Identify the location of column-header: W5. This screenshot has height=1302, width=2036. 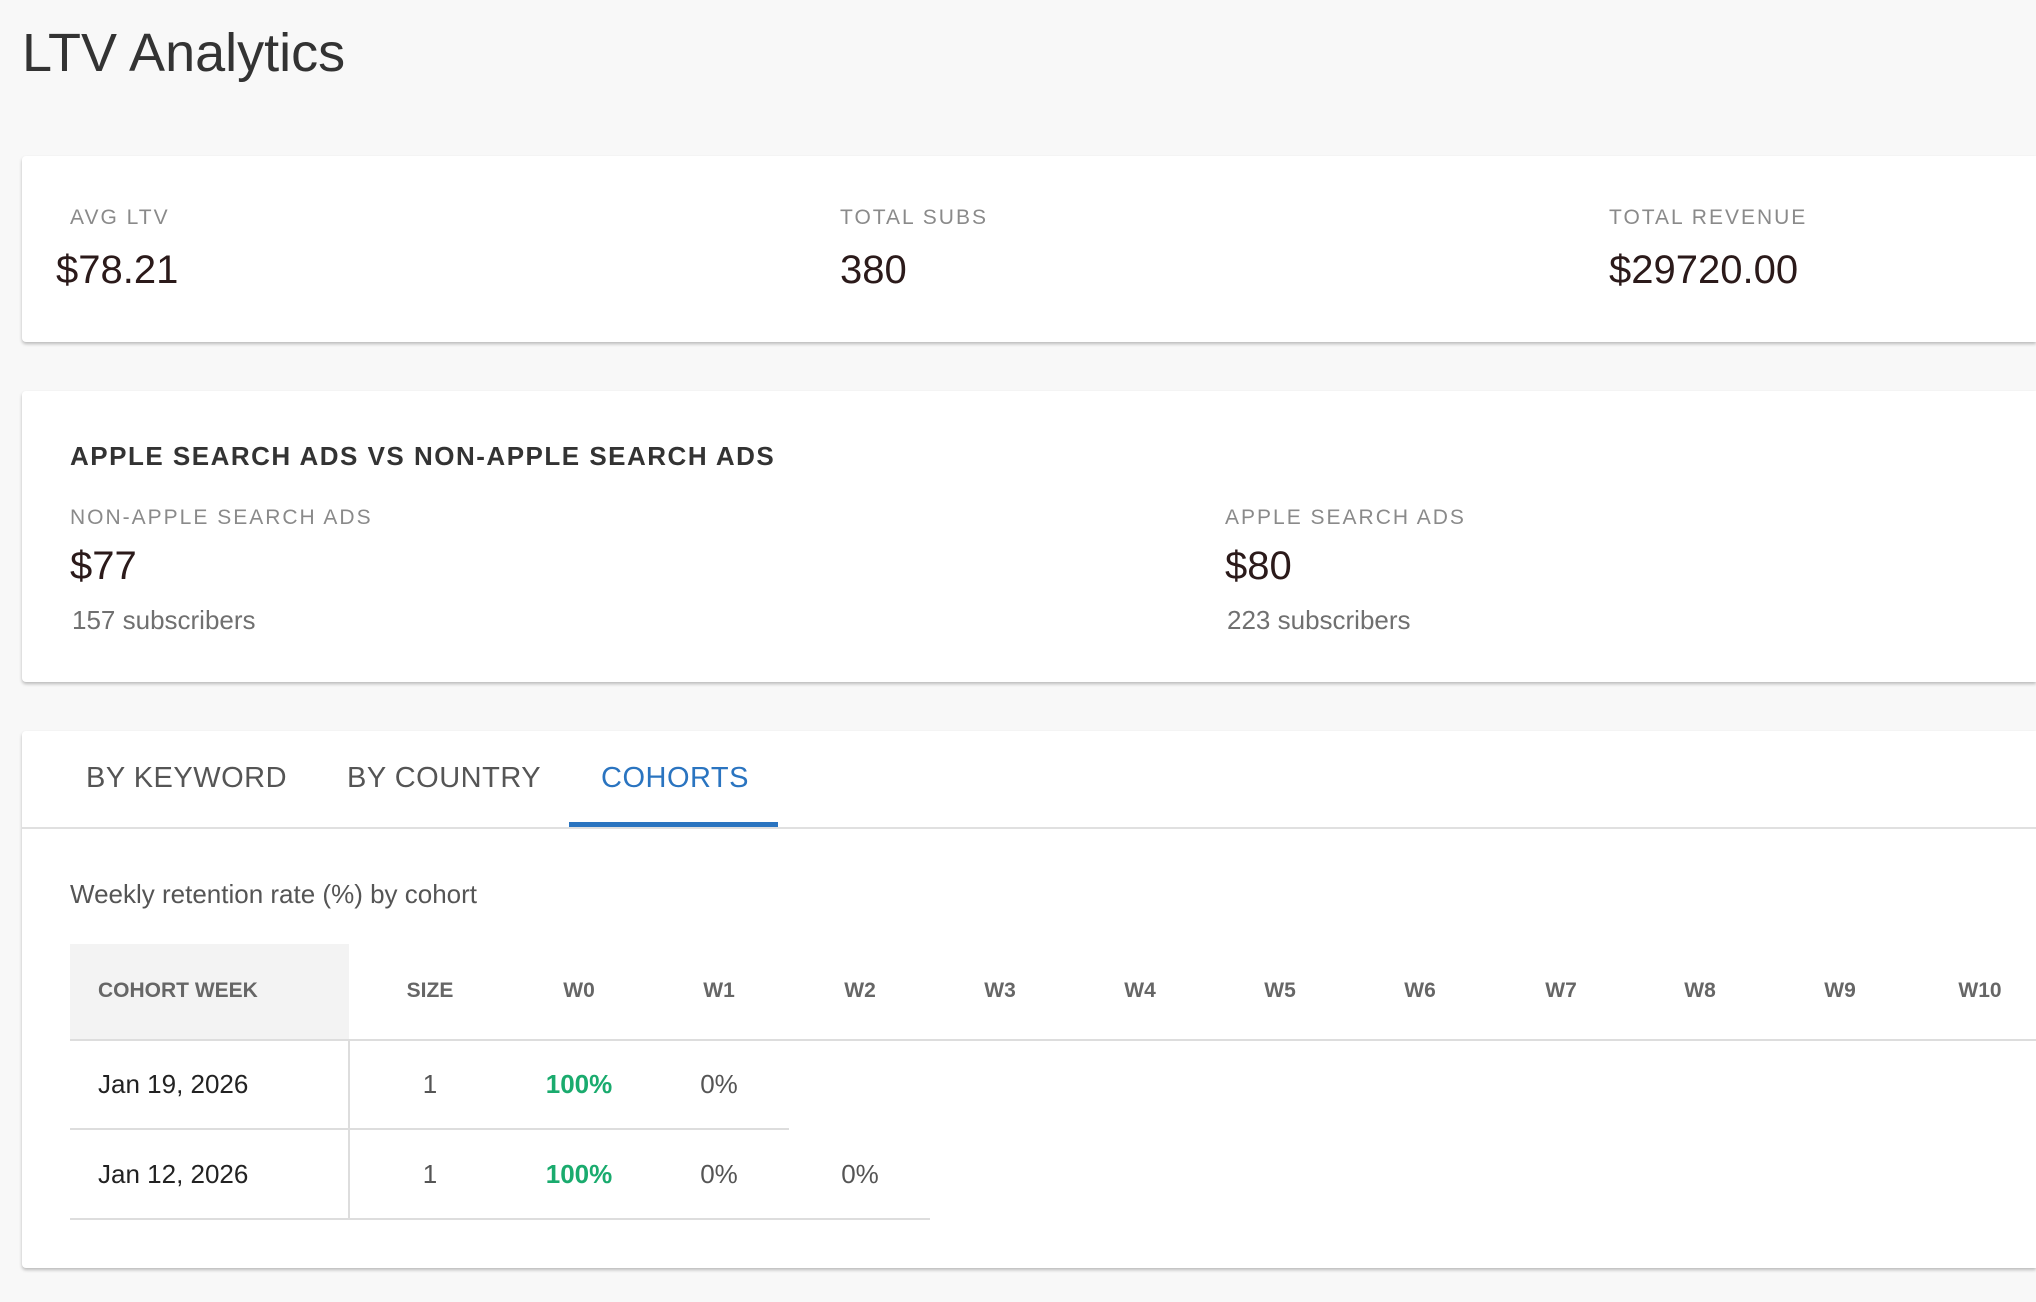
(1280, 990).